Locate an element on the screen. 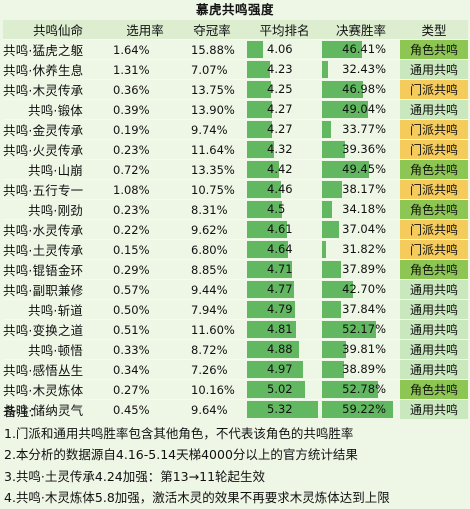 This screenshot has height=509, width=470. average-rank-bar: 4.23 is located at coordinates (284, 69).